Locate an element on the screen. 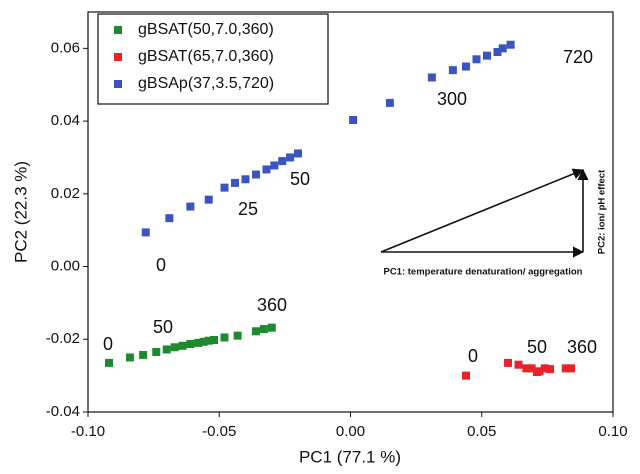 The height and width of the screenshot is (474, 640). y-tick-label: 0.06 is located at coordinates (65, 47).